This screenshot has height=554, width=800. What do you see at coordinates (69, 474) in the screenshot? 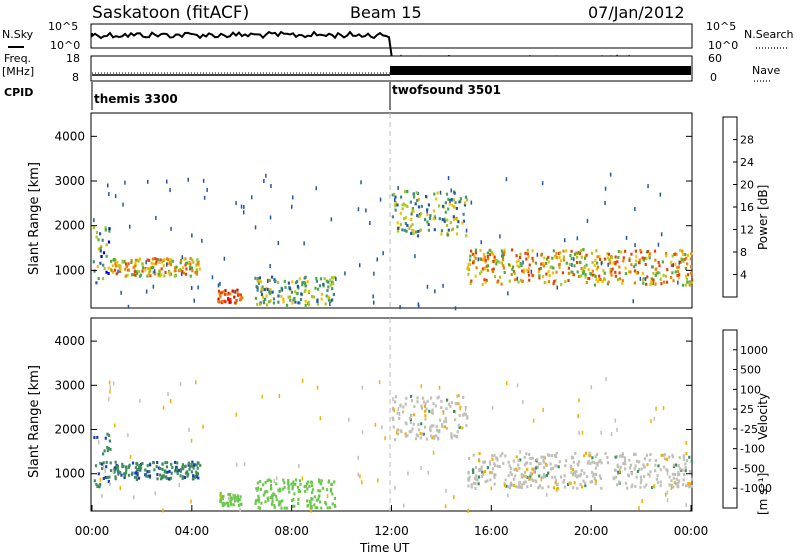
I see `y-tick-label: 1000` at bounding box center [69, 474].